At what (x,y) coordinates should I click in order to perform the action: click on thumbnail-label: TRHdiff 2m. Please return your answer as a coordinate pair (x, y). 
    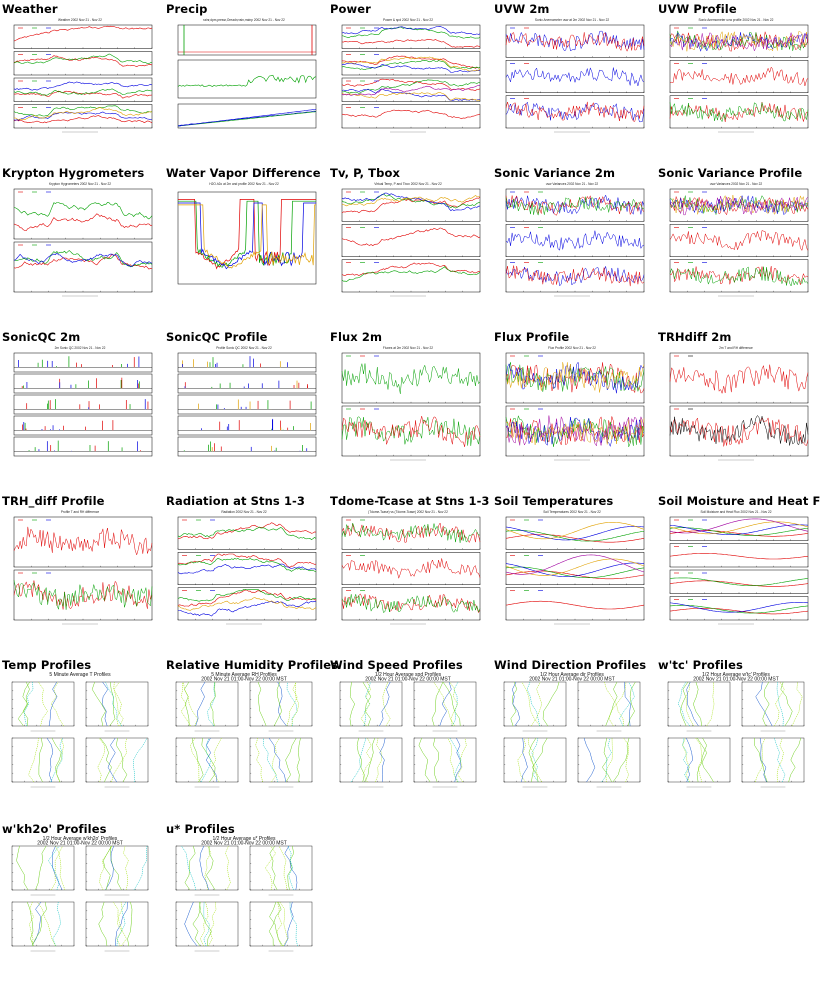
    Looking at the image, I should click on (695, 337).